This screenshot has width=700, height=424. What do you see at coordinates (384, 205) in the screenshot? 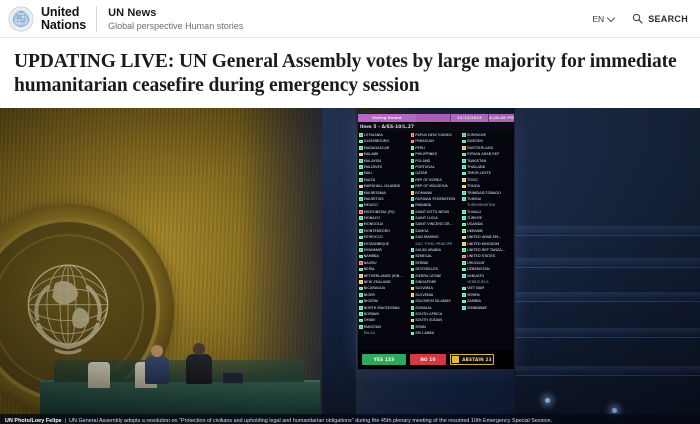
I see `board-country-row: MEXICO` at bounding box center [384, 205].